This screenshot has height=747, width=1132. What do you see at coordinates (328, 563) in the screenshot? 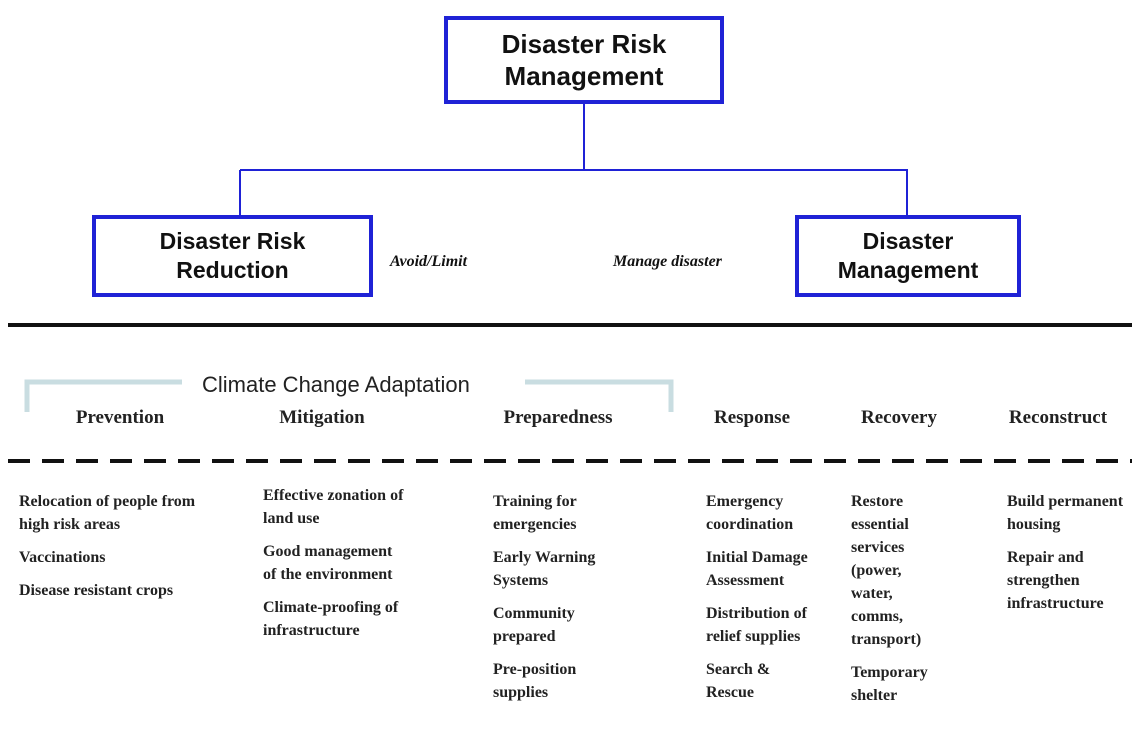
I see `phase-item: Good management of the environment` at bounding box center [328, 563].